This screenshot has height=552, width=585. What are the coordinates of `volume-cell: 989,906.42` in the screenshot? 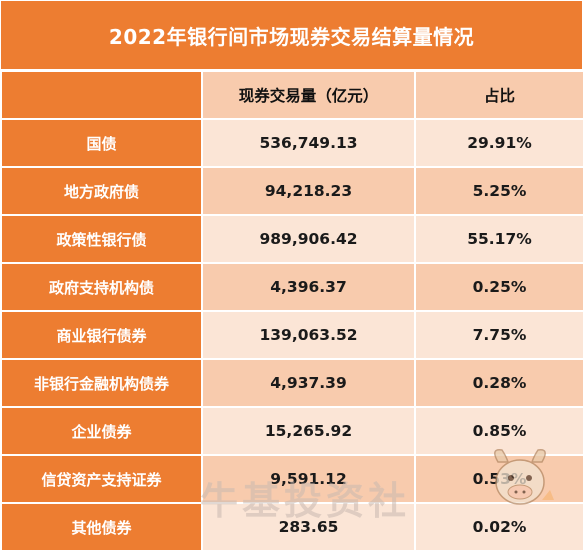 It's located at (308, 239).